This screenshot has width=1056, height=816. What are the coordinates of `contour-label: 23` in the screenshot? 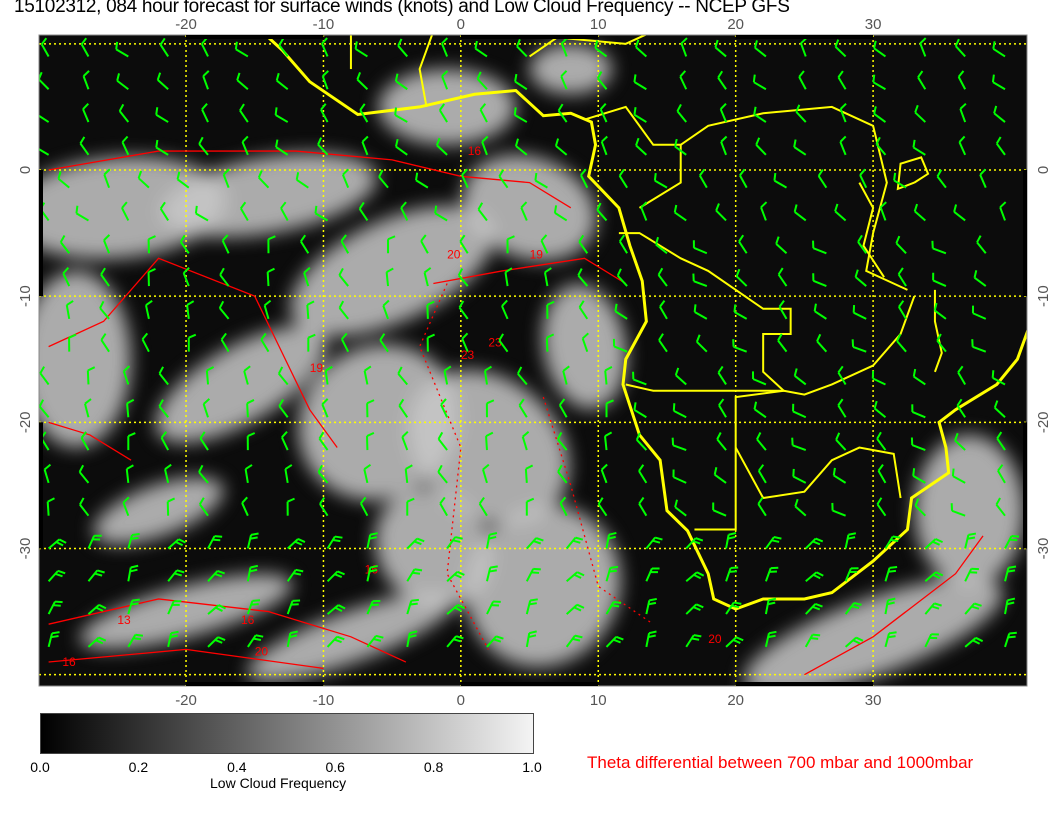 It's located at (468, 355).